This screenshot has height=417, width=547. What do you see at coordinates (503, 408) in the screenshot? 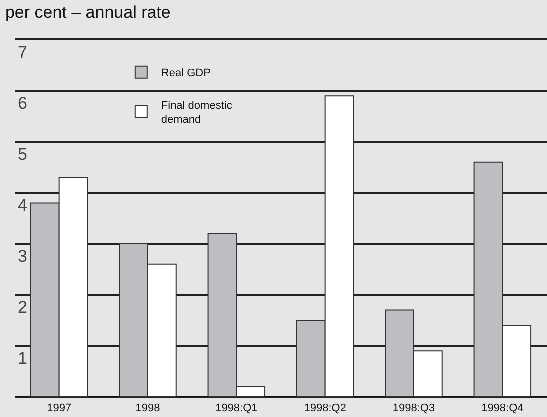
I see `x-tick-label: 1998:Q4` at bounding box center [503, 408].